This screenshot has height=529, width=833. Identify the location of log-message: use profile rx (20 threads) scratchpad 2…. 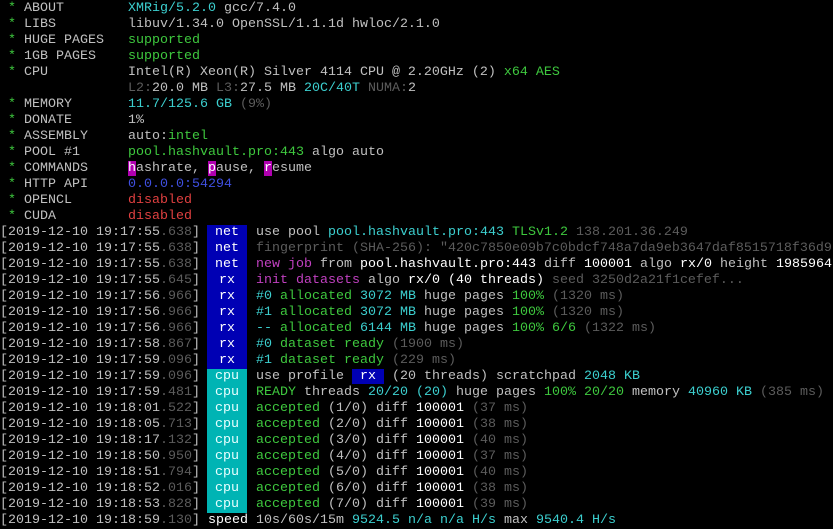
(448, 377).